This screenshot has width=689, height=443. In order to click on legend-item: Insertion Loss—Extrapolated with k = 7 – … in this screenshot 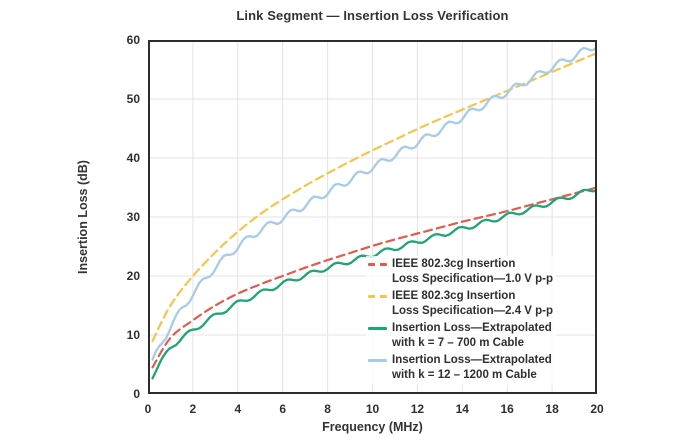, I will do `click(460, 336)`.